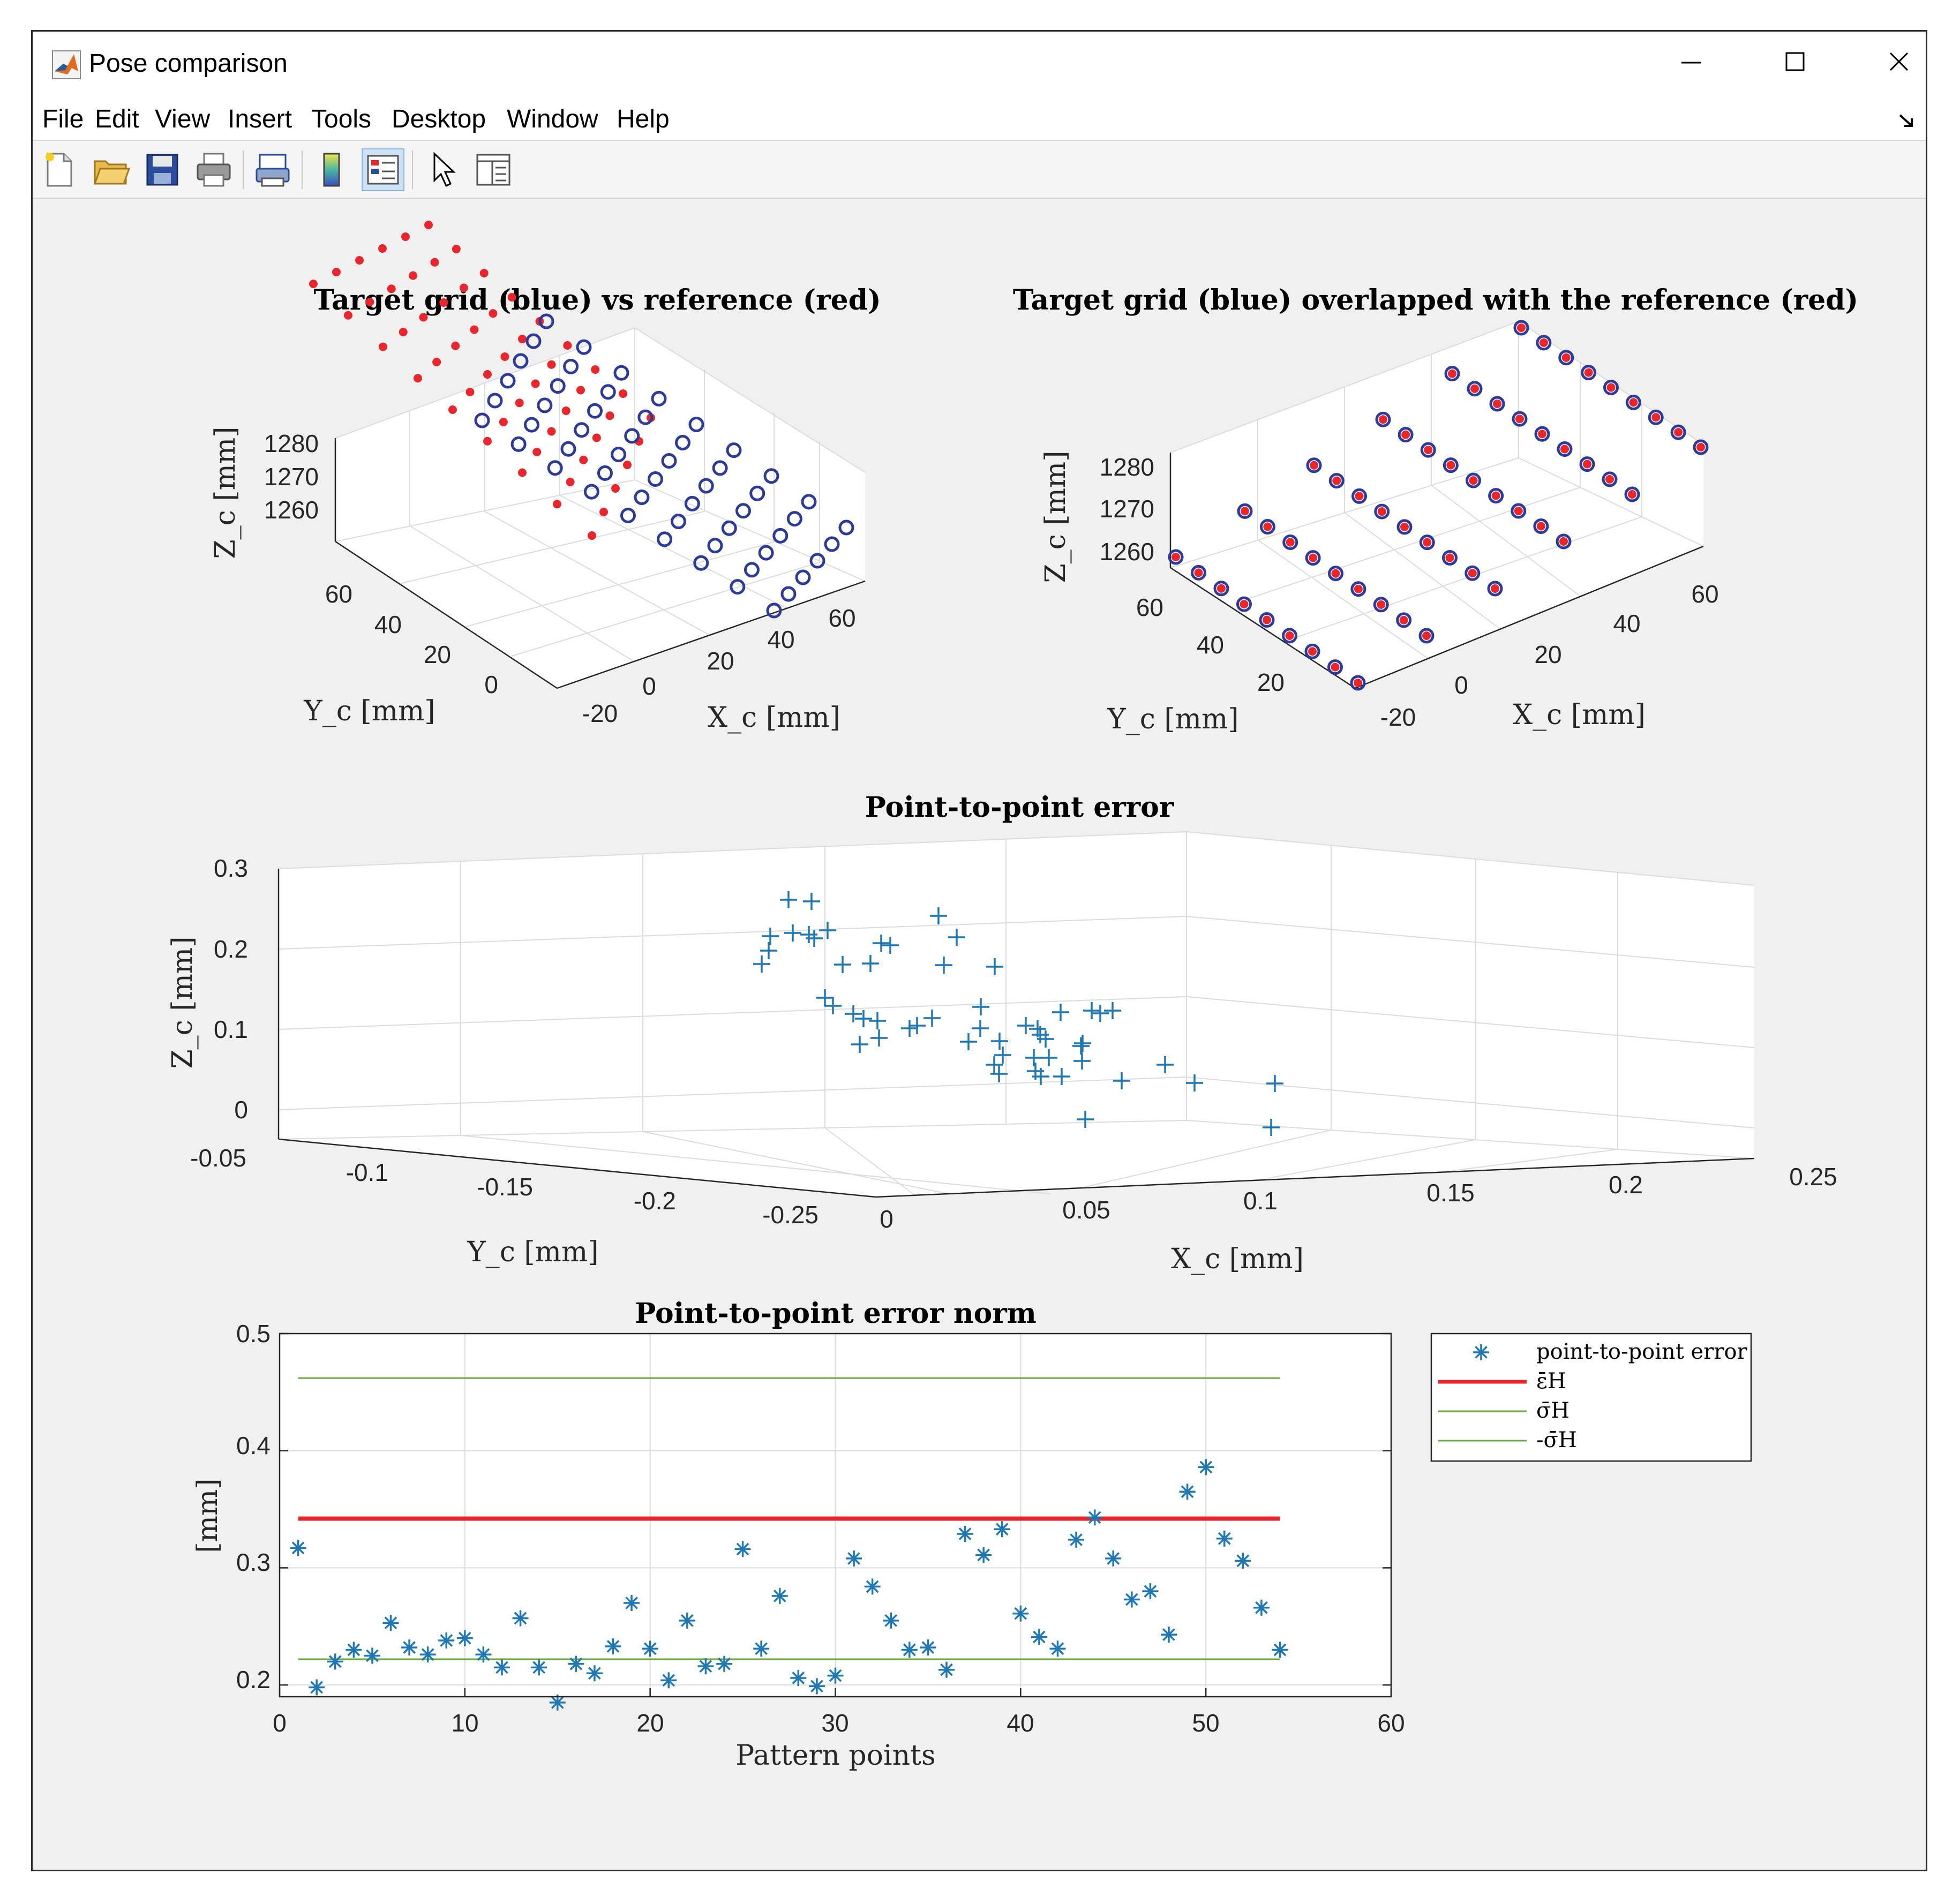 This screenshot has height=1897, width=1960. What do you see at coordinates (59, 169) in the screenshot?
I see `new-figure-icon` at bounding box center [59, 169].